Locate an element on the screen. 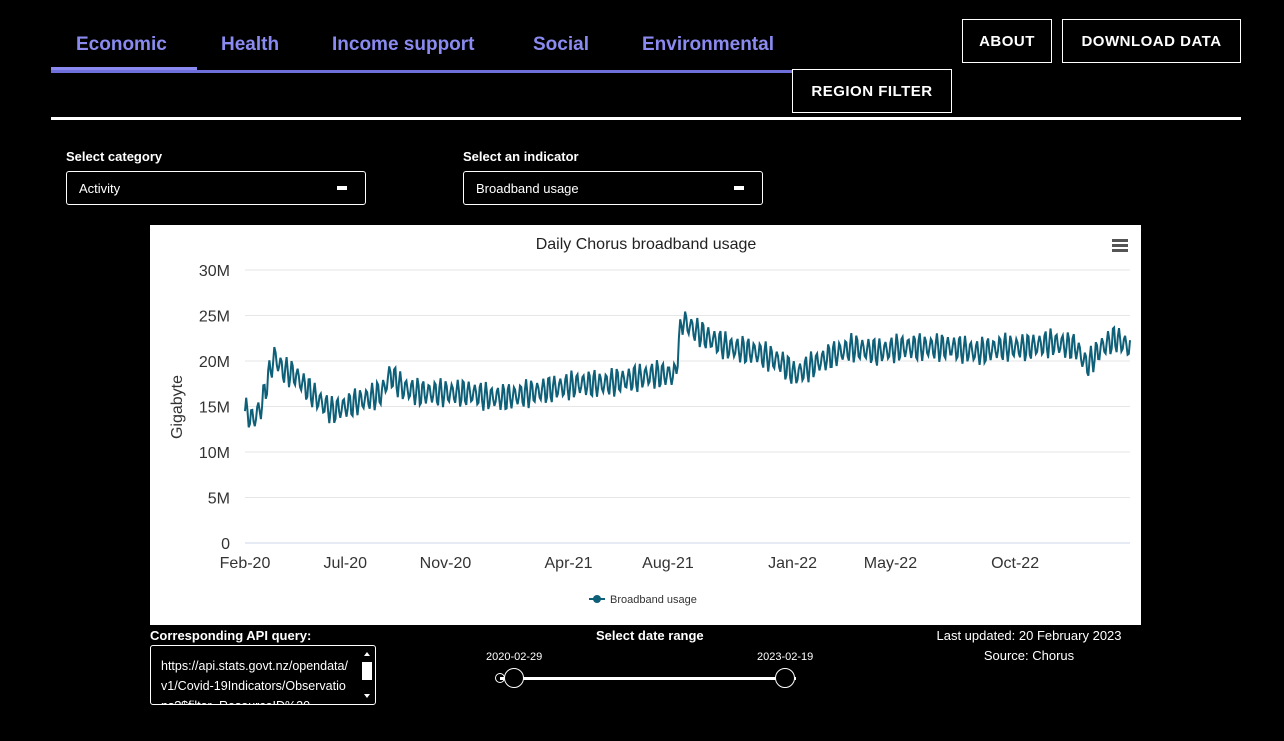 The width and height of the screenshot is (1284, 741). x-tick-label: Aug-21 is located at coordinates (668, 563).